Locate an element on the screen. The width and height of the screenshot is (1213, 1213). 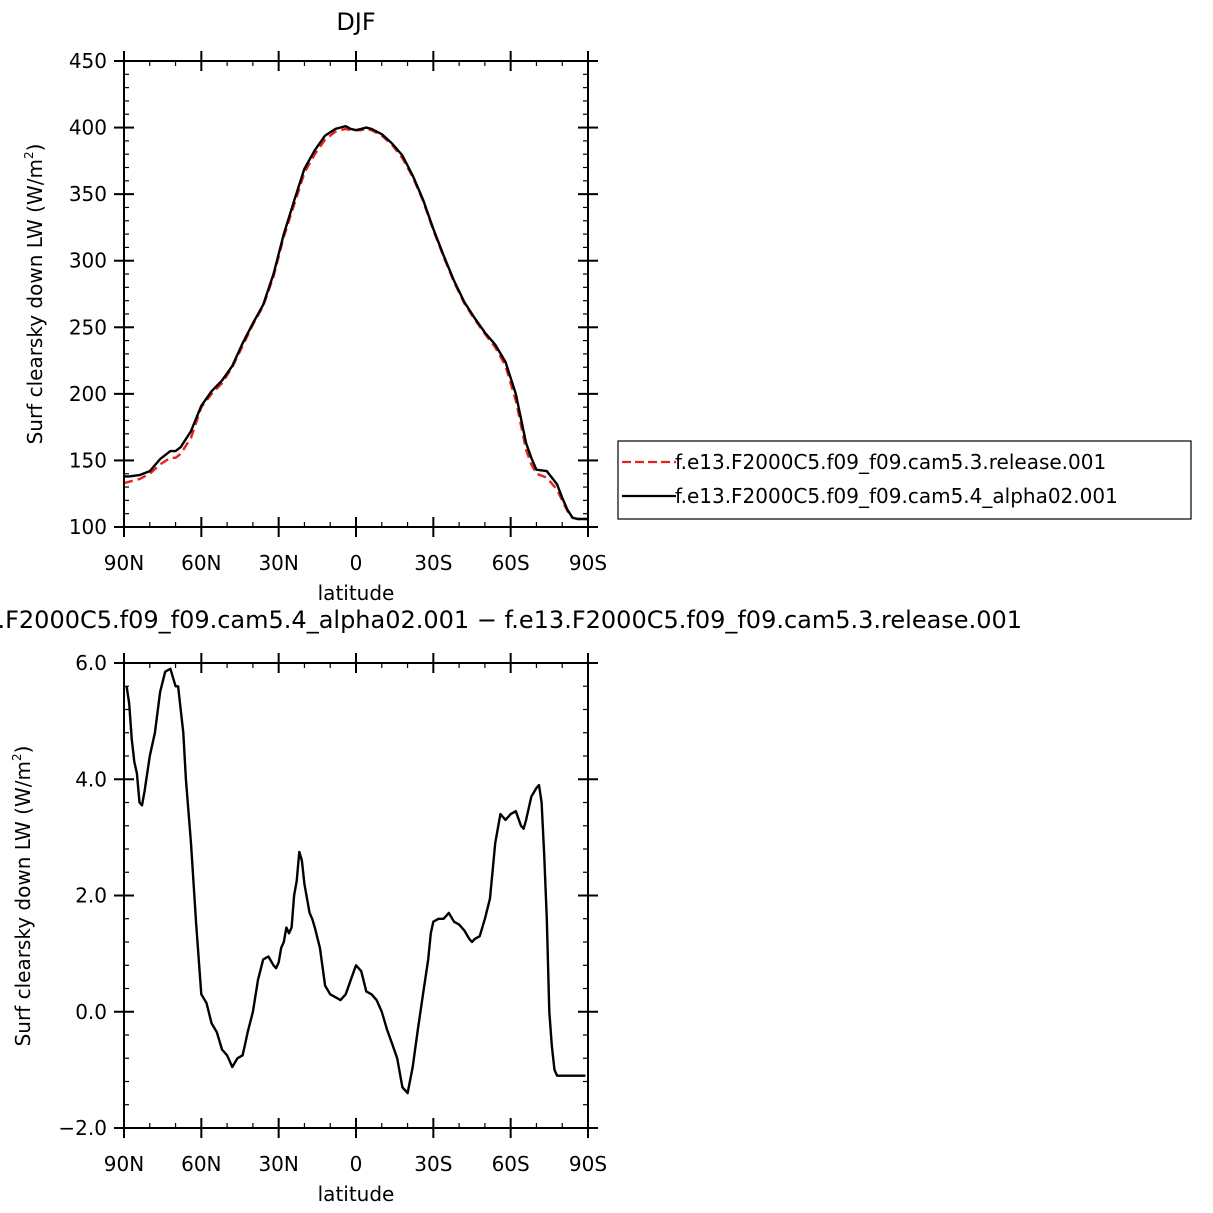
top-x-axis-label: latitude is located at coordinates (356, 593).